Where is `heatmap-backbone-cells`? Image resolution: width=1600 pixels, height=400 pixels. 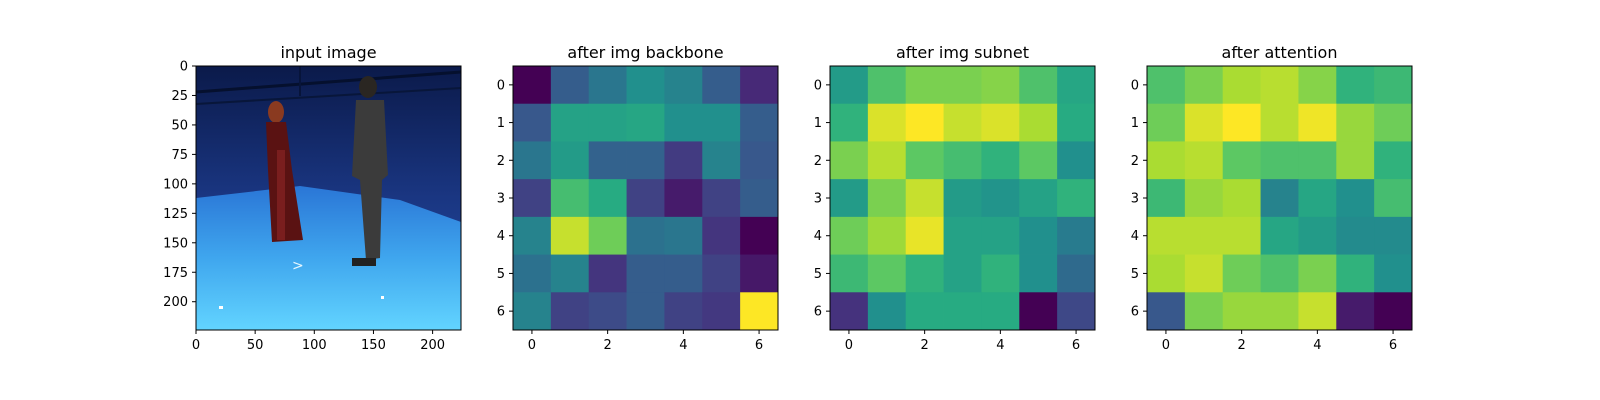
heatmap-backbone-cells is located at coordinates (646, 198).